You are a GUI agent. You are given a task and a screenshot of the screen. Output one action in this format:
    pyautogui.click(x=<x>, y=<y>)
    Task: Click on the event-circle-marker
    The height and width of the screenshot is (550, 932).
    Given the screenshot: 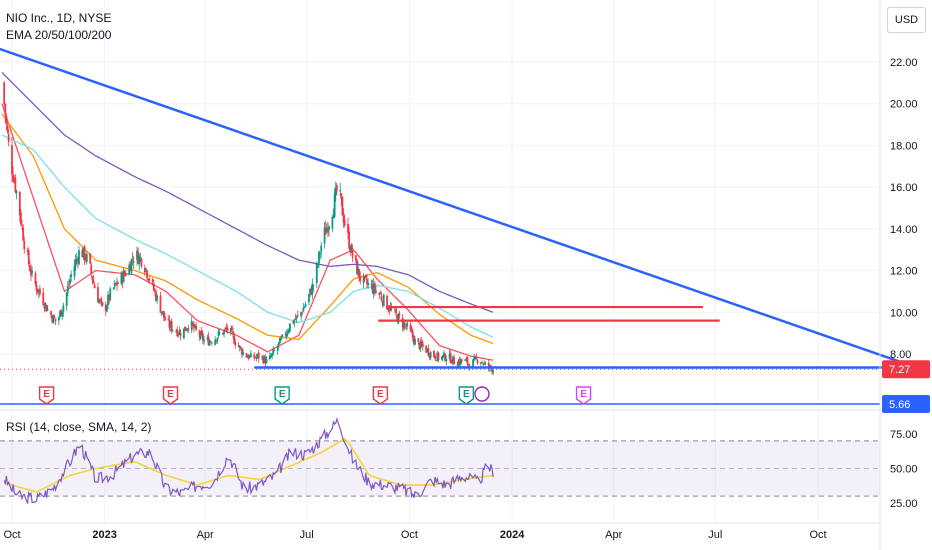 What is the action you would take?
    pyautogui.click(x=482, y=394)
    